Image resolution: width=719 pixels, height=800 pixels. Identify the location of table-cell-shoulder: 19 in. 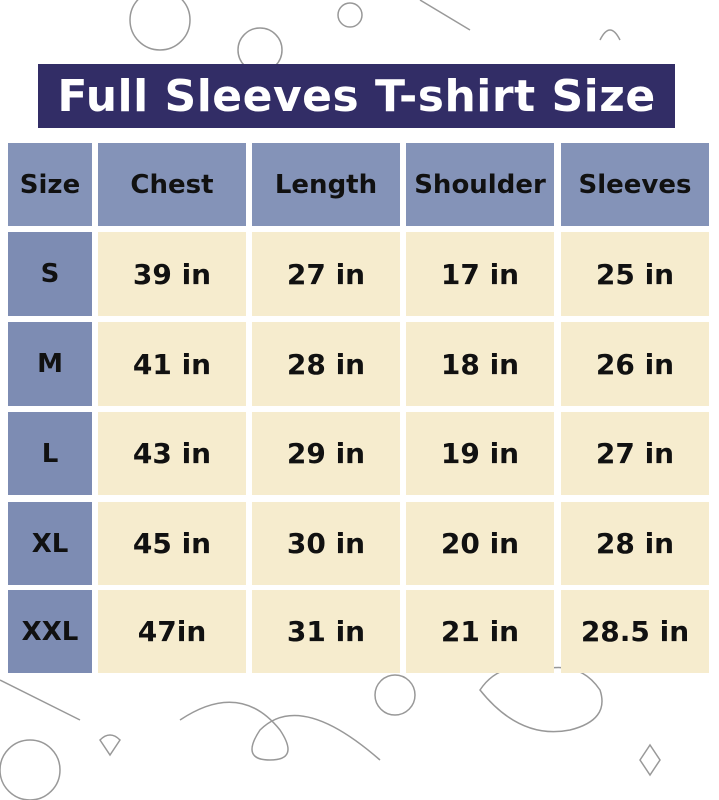
(480, 453).